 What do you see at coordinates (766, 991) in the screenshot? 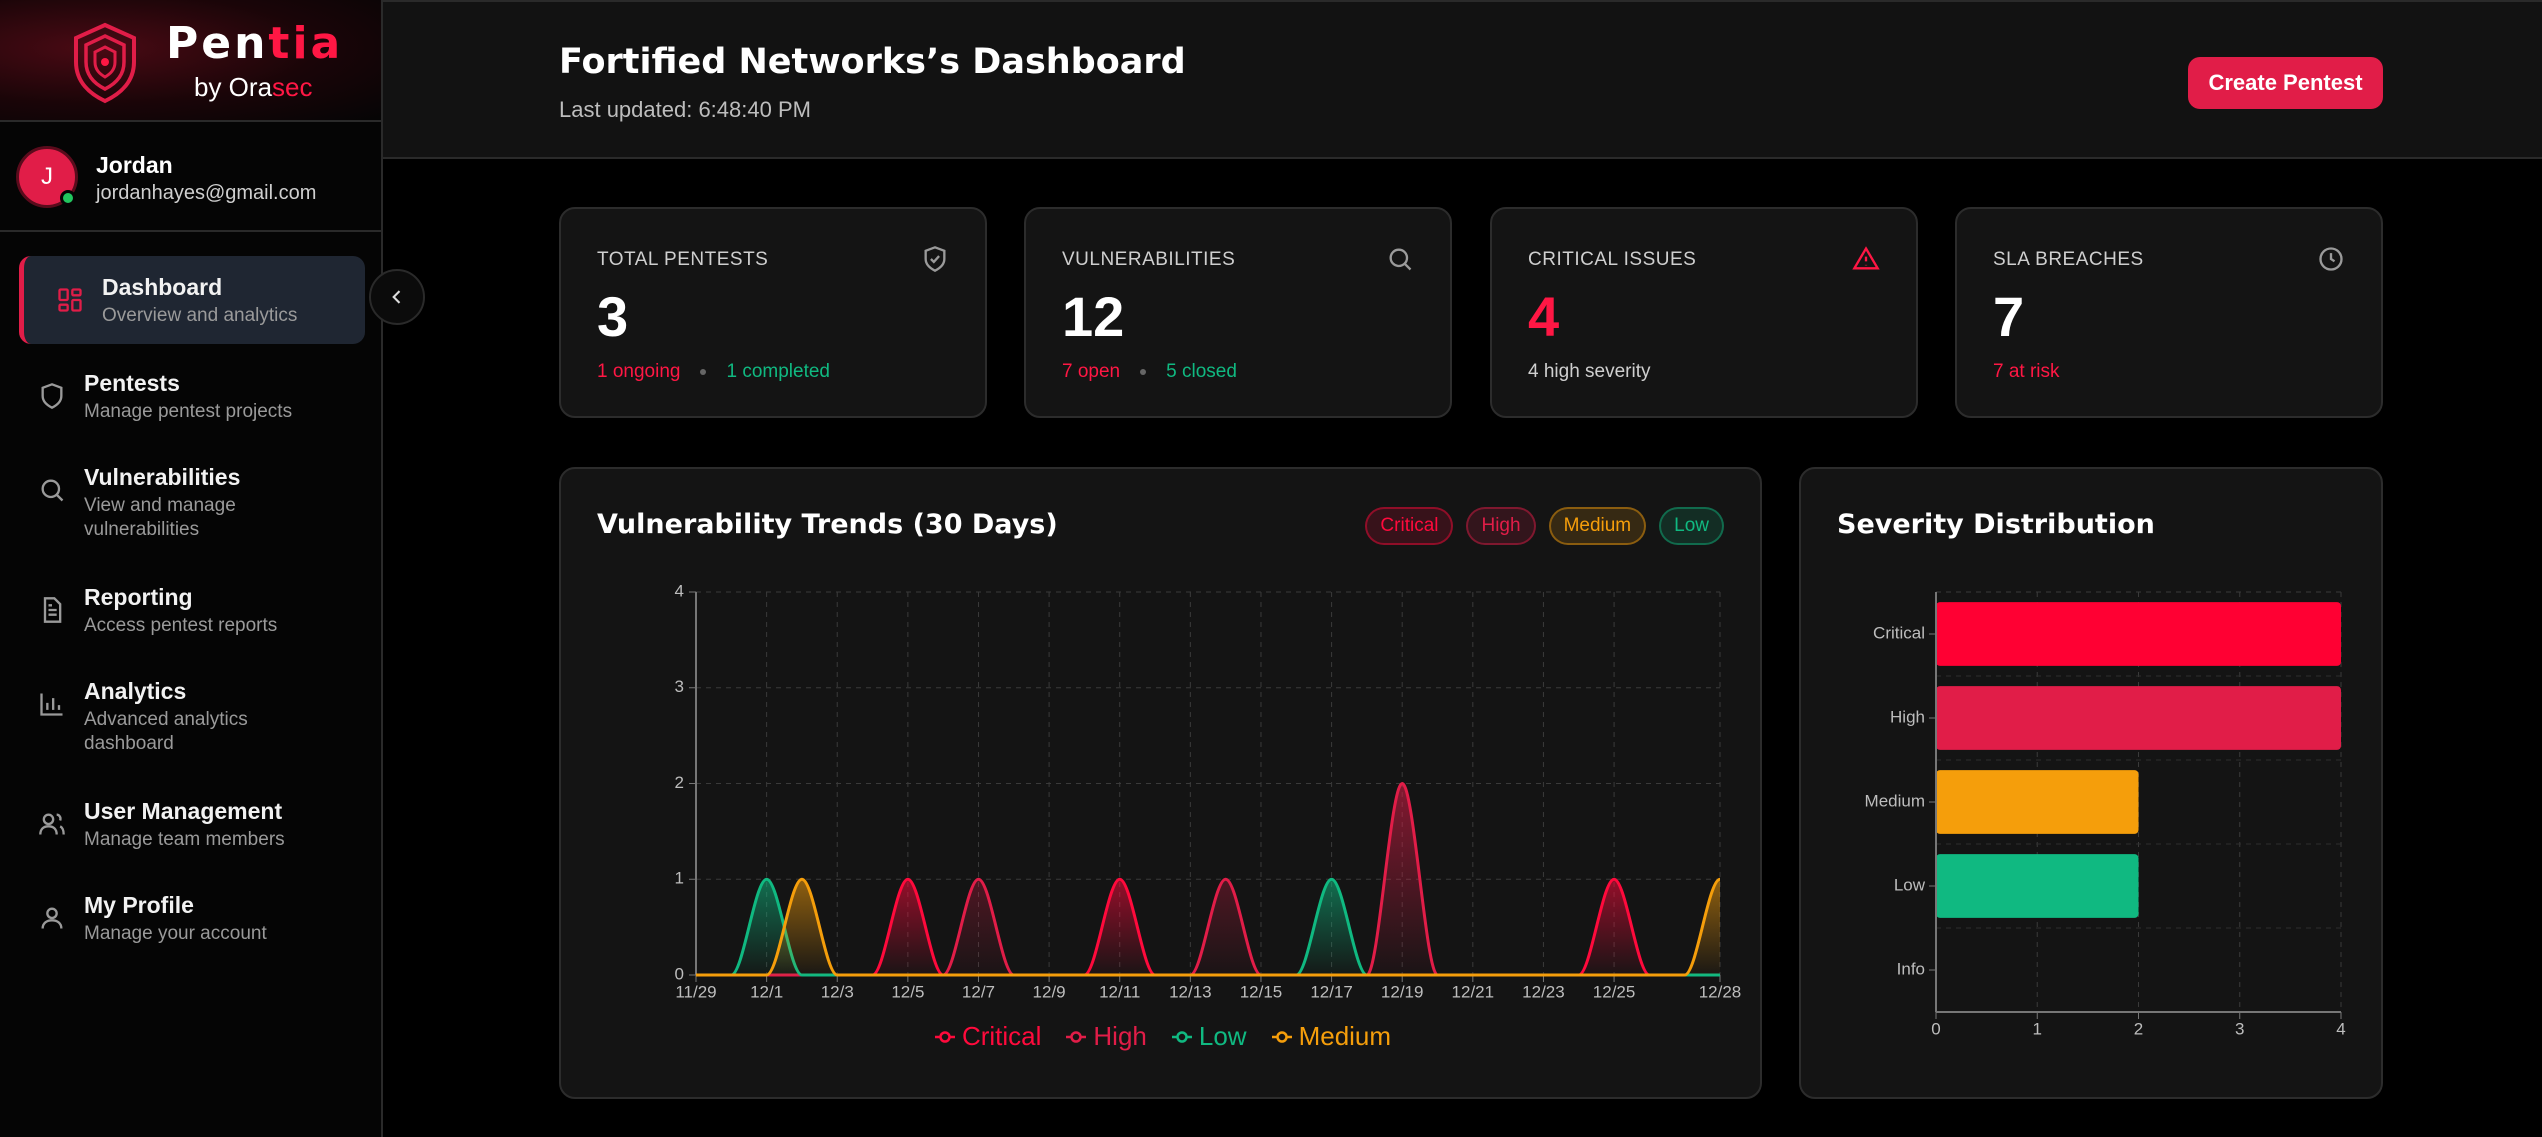
I see `x-tick-label: 12/1` at bounding box center [766, 991].